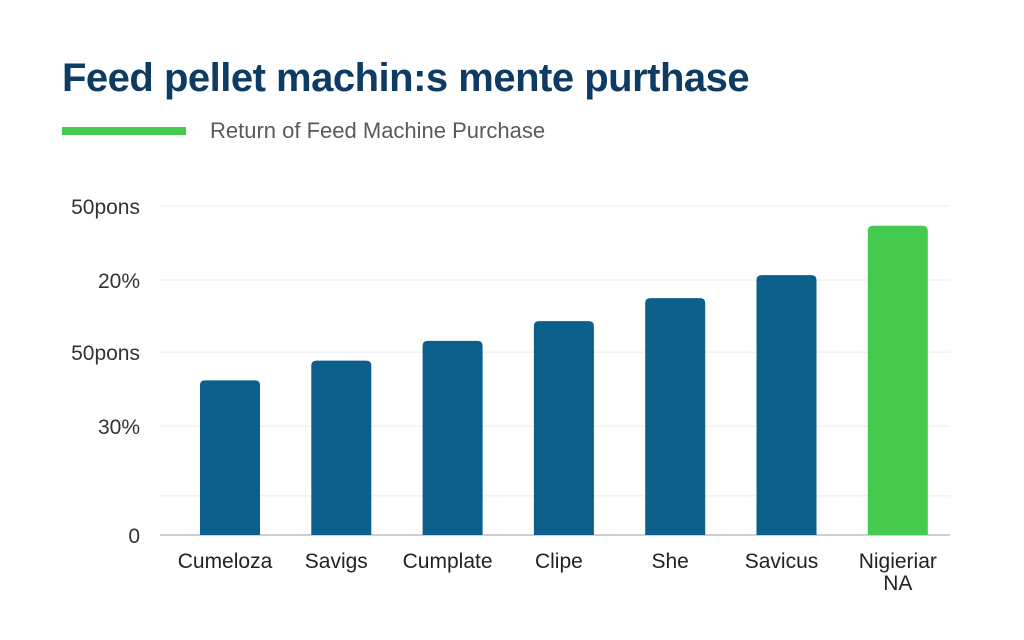 The width and height of the screenshot is (1024, 640). Describe the element at coordinates (336, 561) in the screenshot. I see `x-tick-label: Savigs` at that location.